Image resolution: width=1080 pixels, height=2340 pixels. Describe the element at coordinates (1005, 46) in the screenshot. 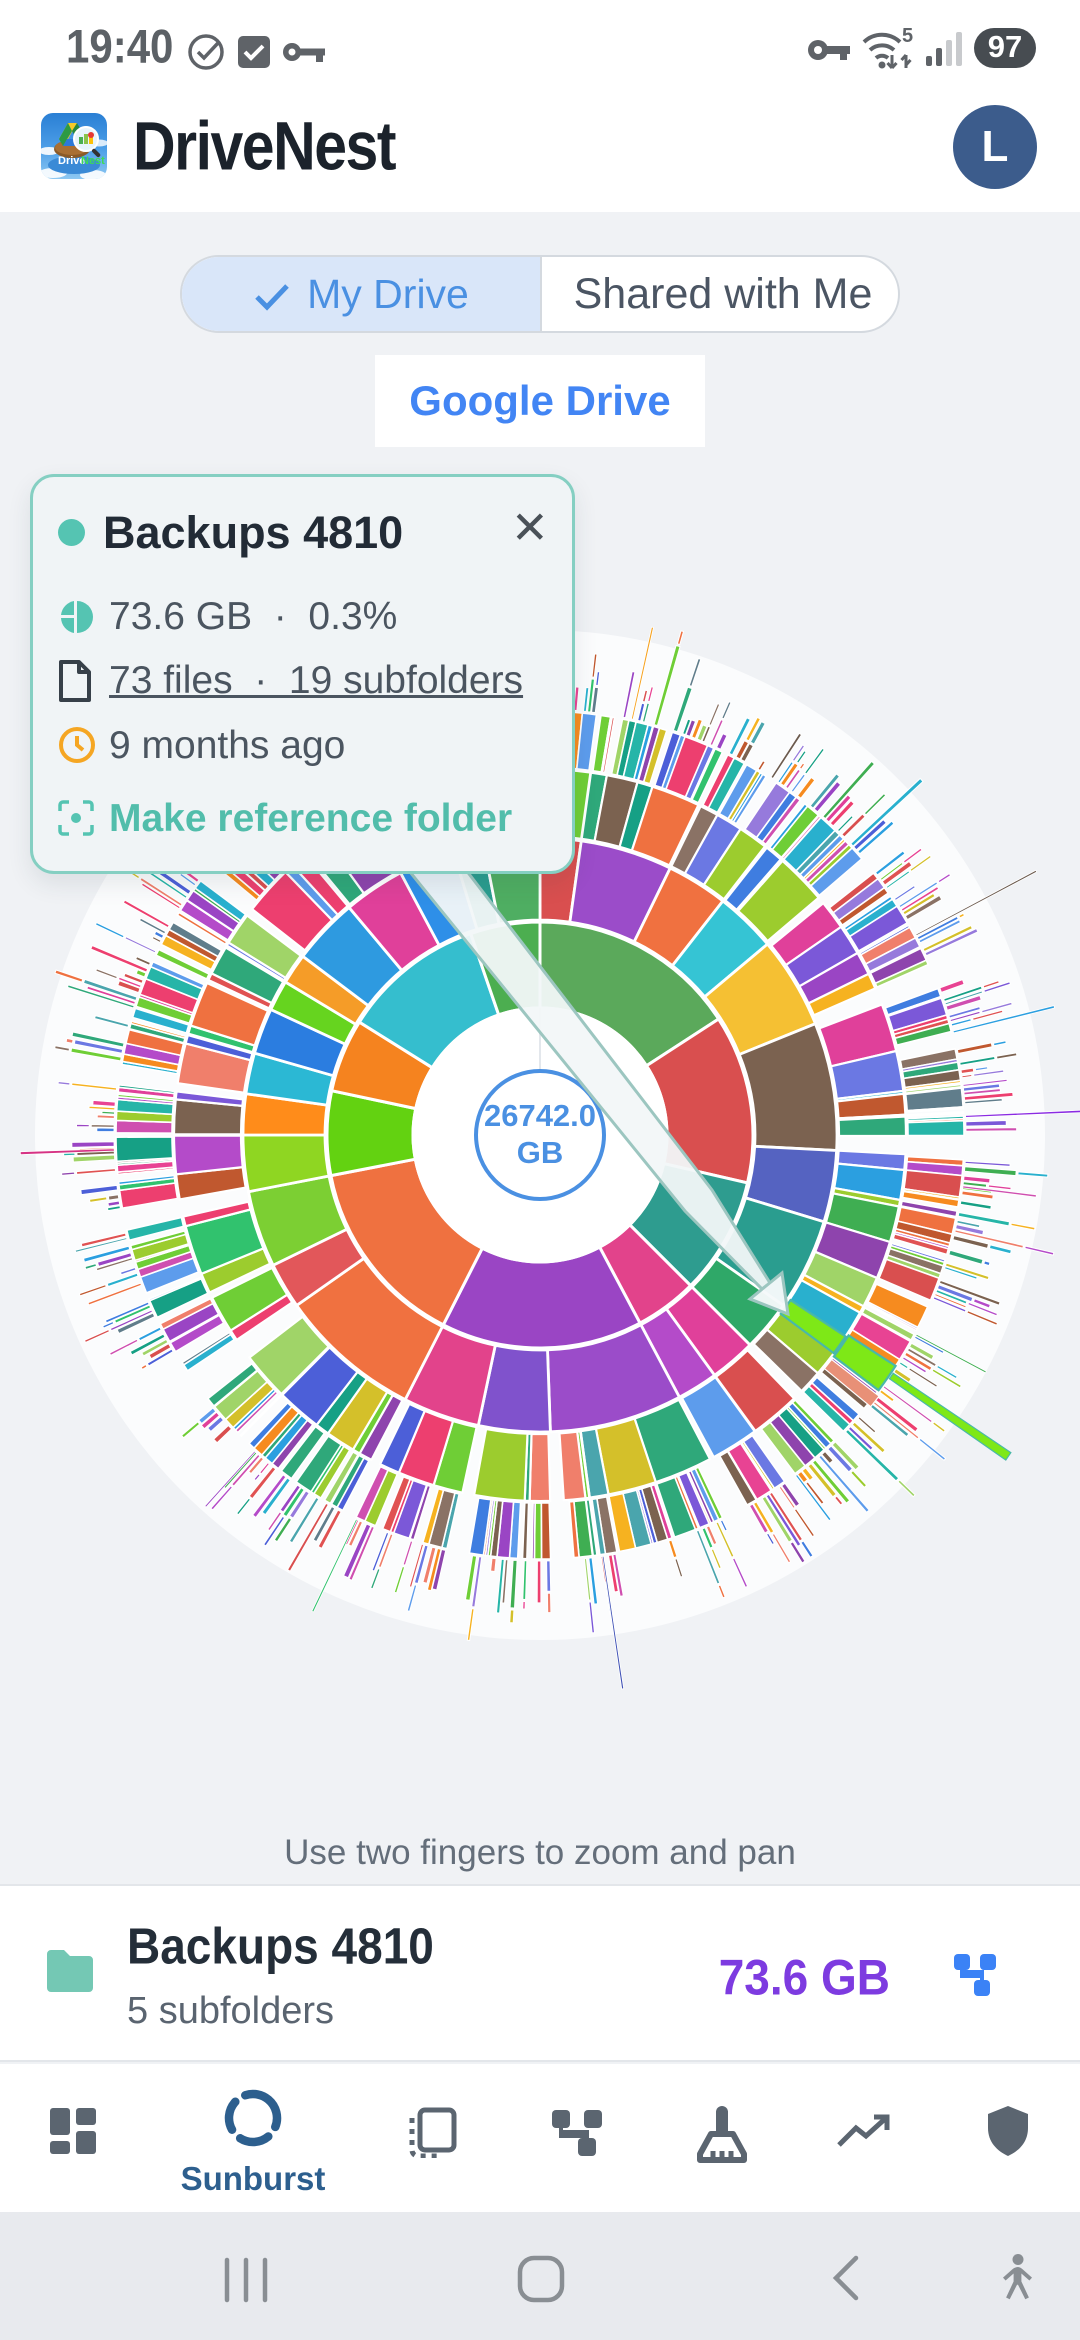

I see `svg-text: 97` at that location.